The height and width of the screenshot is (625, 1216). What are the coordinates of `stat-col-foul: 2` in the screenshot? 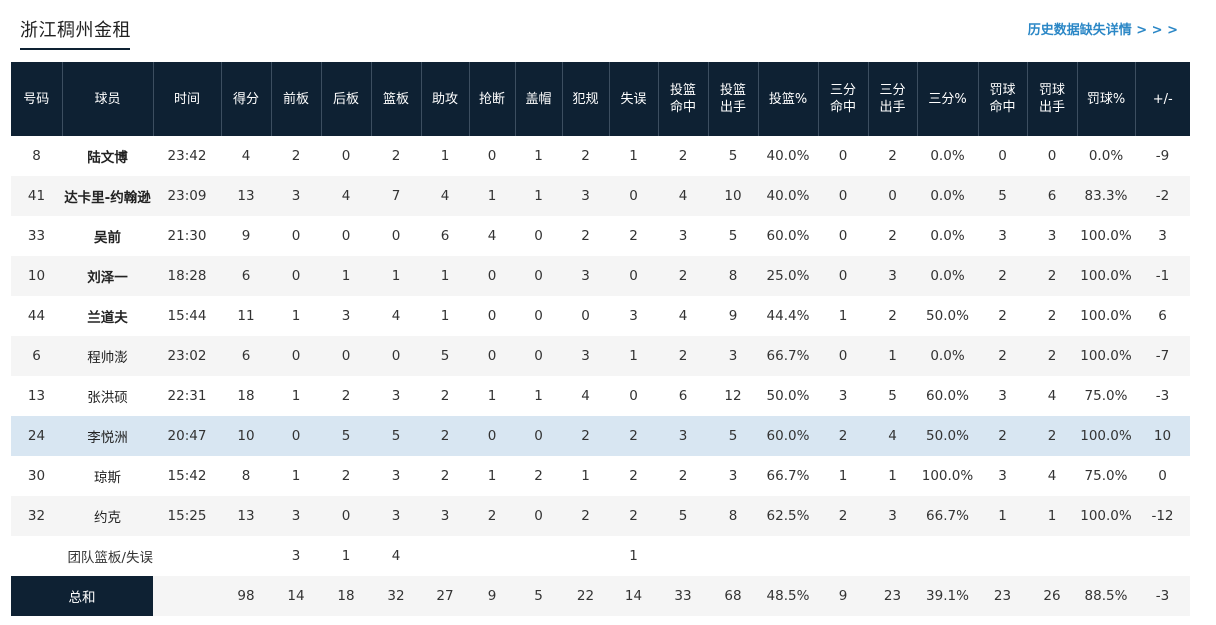 It's located at (585, 236).